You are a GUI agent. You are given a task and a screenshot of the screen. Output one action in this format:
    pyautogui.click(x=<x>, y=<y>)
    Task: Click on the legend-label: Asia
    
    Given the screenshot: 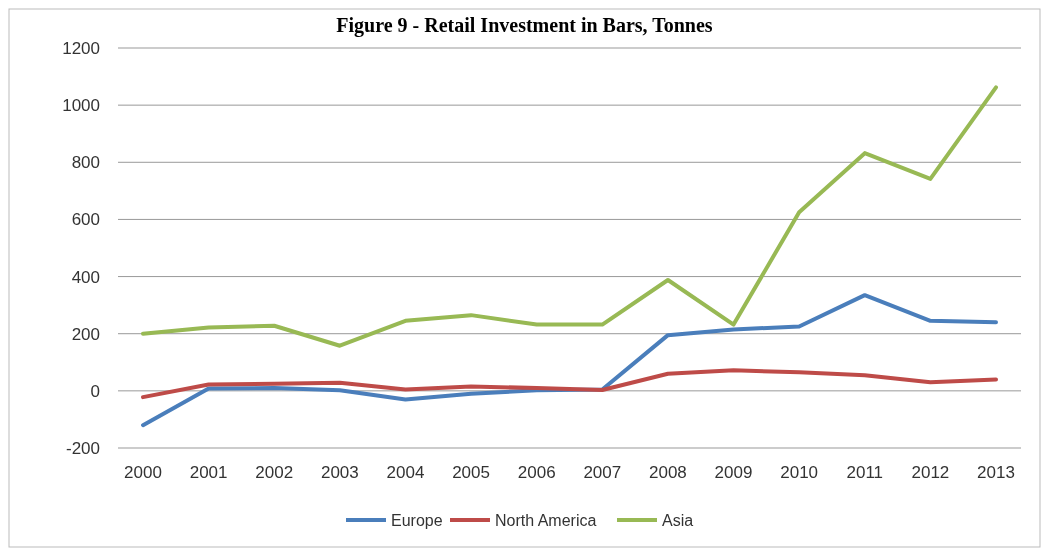 What is the action you would take?
    pyautogui.click(x=678, y=520)
    